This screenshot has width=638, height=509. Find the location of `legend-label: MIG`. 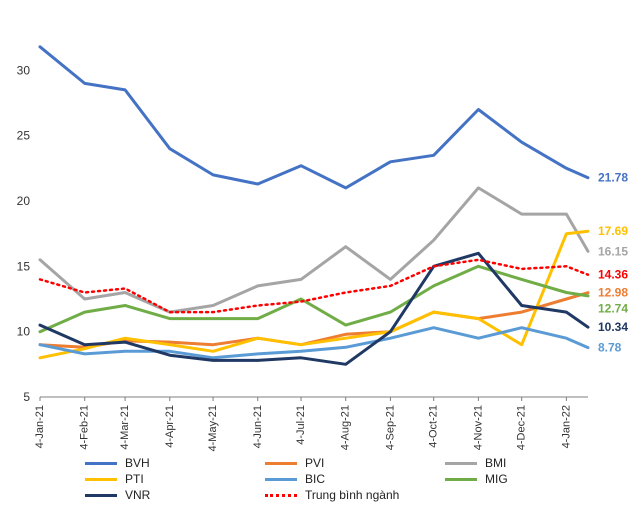

legend-label: MIG is located at coordinates (496, 479).